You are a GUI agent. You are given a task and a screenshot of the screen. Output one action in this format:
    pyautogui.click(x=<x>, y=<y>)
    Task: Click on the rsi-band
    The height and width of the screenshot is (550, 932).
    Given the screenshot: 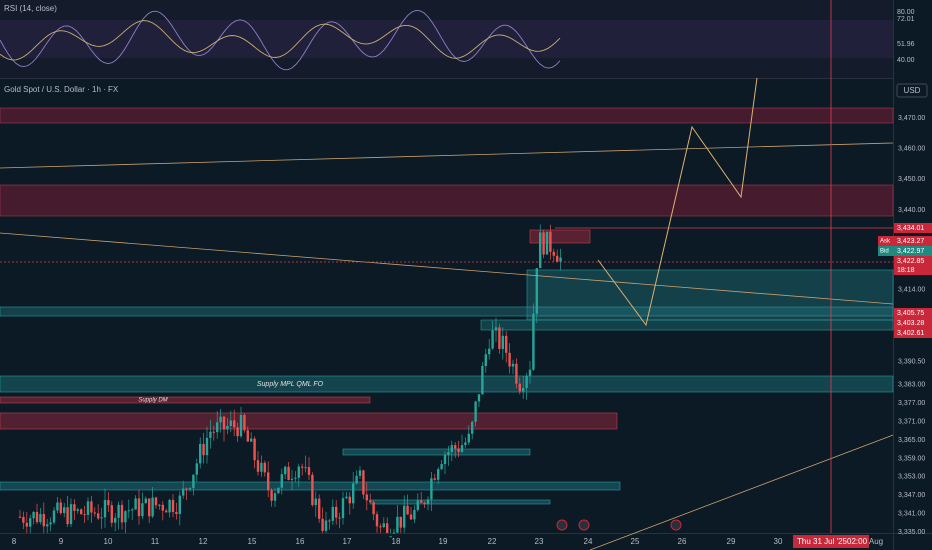 What is the action you would take?
    pyautogui.click(x=446, y=39)
    